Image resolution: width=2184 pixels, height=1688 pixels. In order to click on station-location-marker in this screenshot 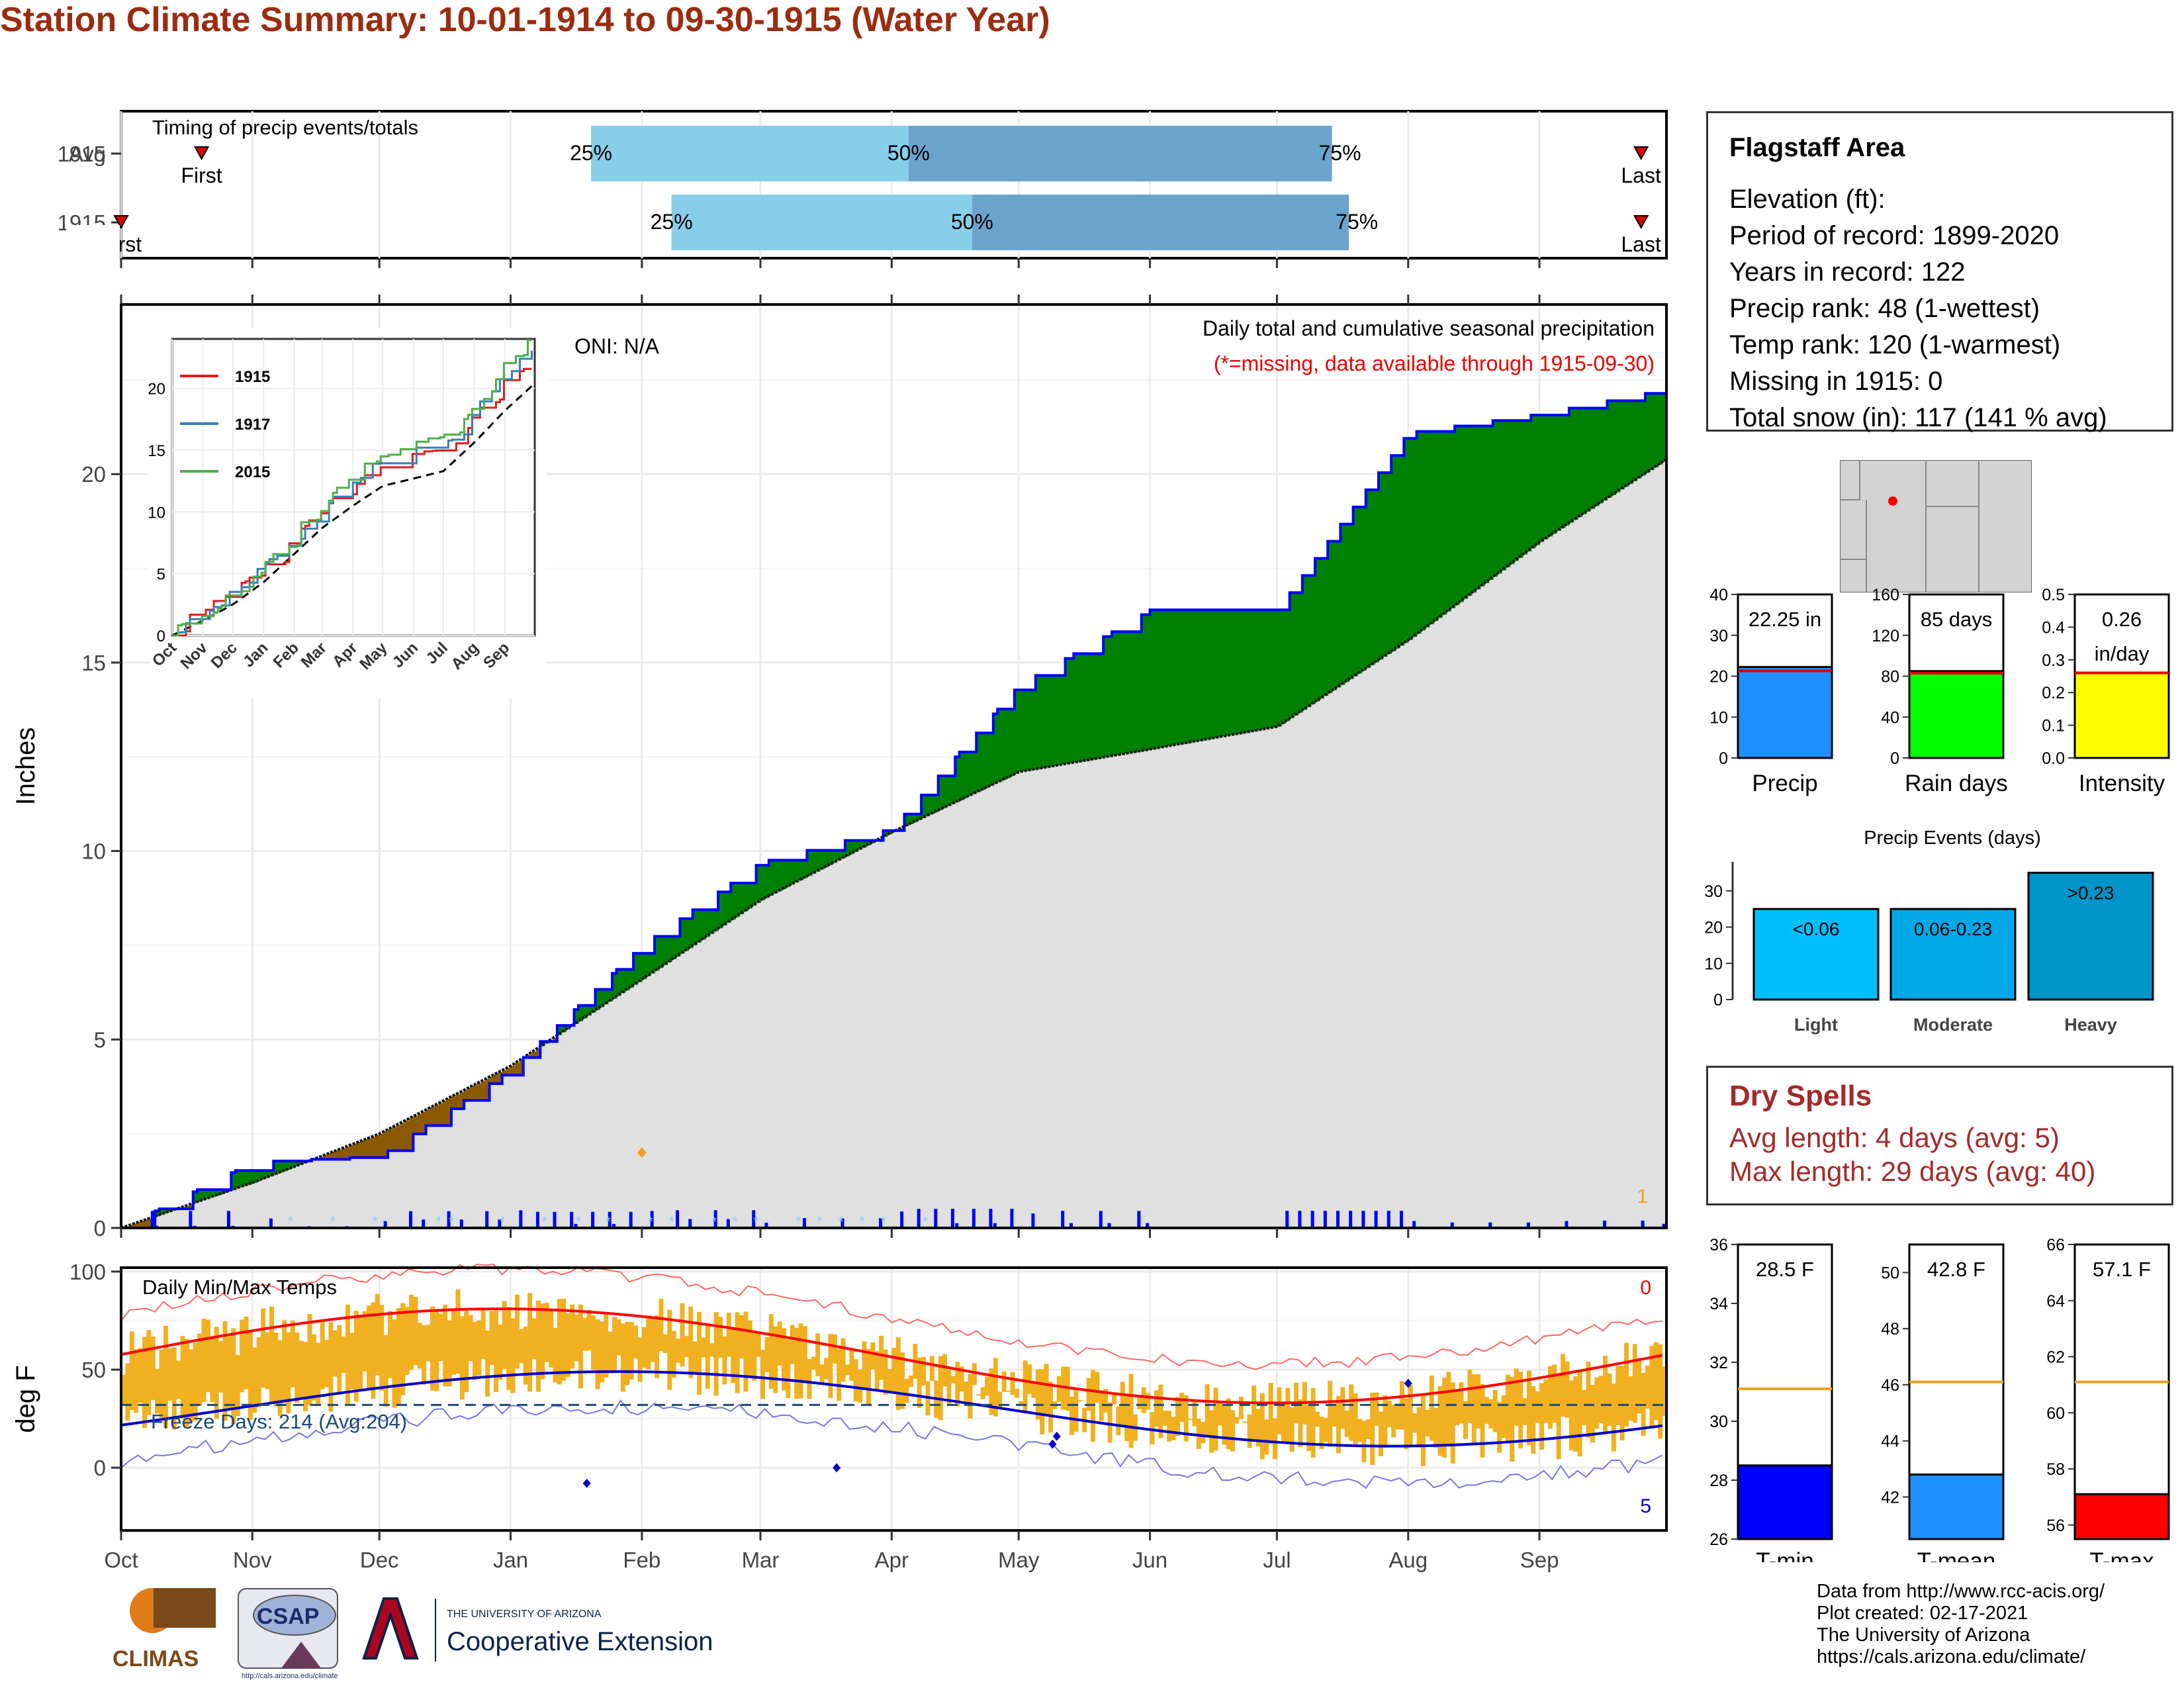, I will do `click(1892, 501)`.